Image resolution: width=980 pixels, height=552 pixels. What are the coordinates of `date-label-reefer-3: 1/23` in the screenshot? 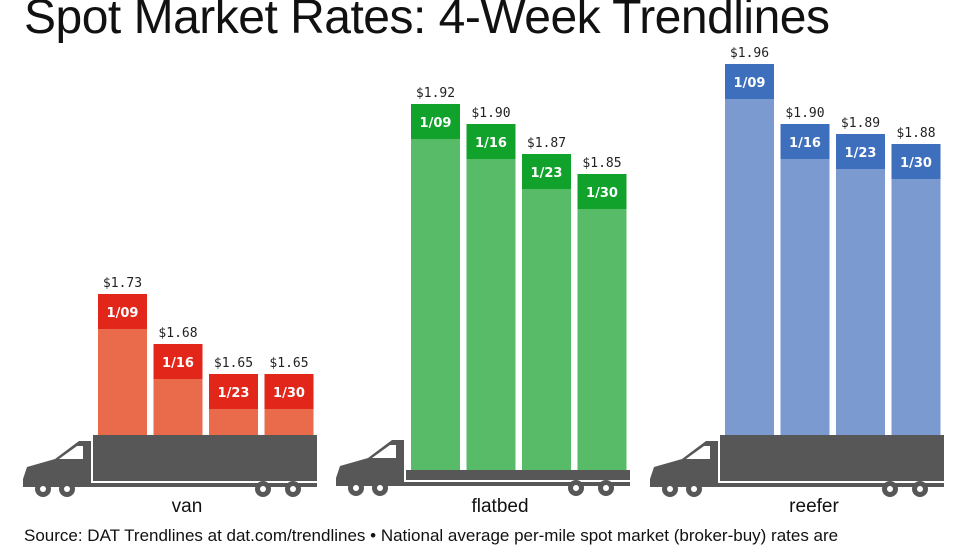 It's located at (861, 153).